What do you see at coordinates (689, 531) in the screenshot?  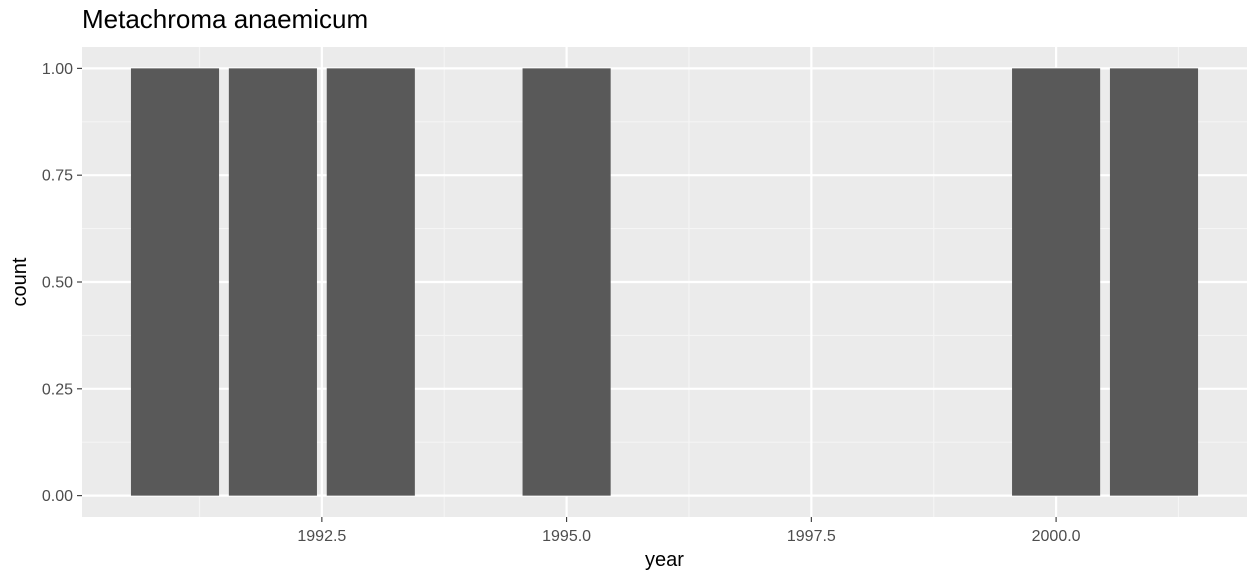 I see `x-axis: 1992.5 1995.0 1997.5 2000.0` at bounding box center [689, 531].